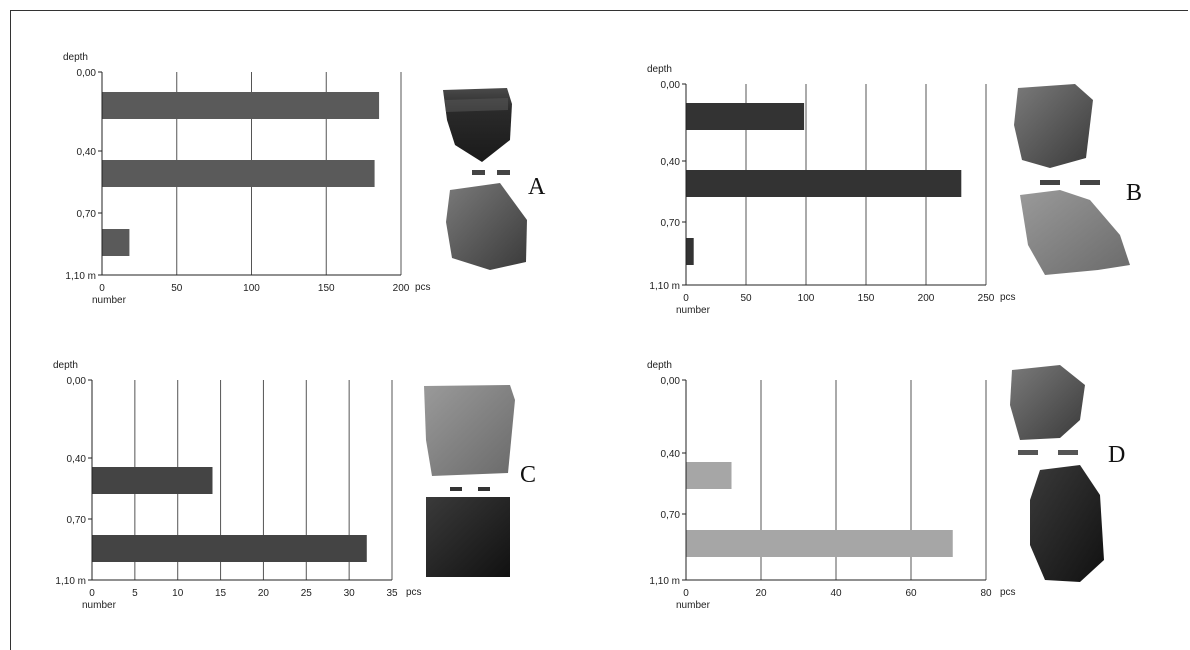 This screenshot has width=1190, height=650. What do you see at coordinates (986, 593) in the screenshot?
I see `number-tick-label: 80` at bounding box center [986, 593].